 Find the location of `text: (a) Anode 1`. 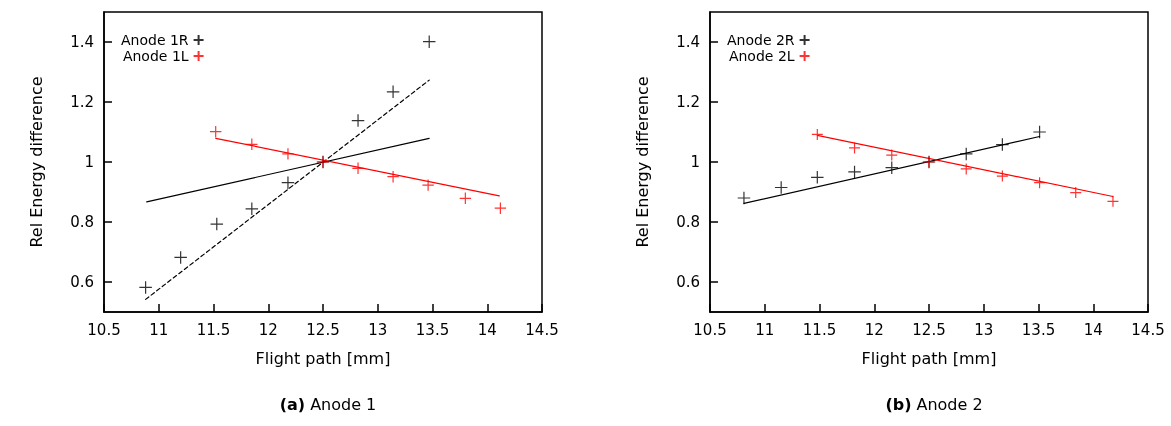

text: (a) Anode 1 is located at coordinates (328, 404).